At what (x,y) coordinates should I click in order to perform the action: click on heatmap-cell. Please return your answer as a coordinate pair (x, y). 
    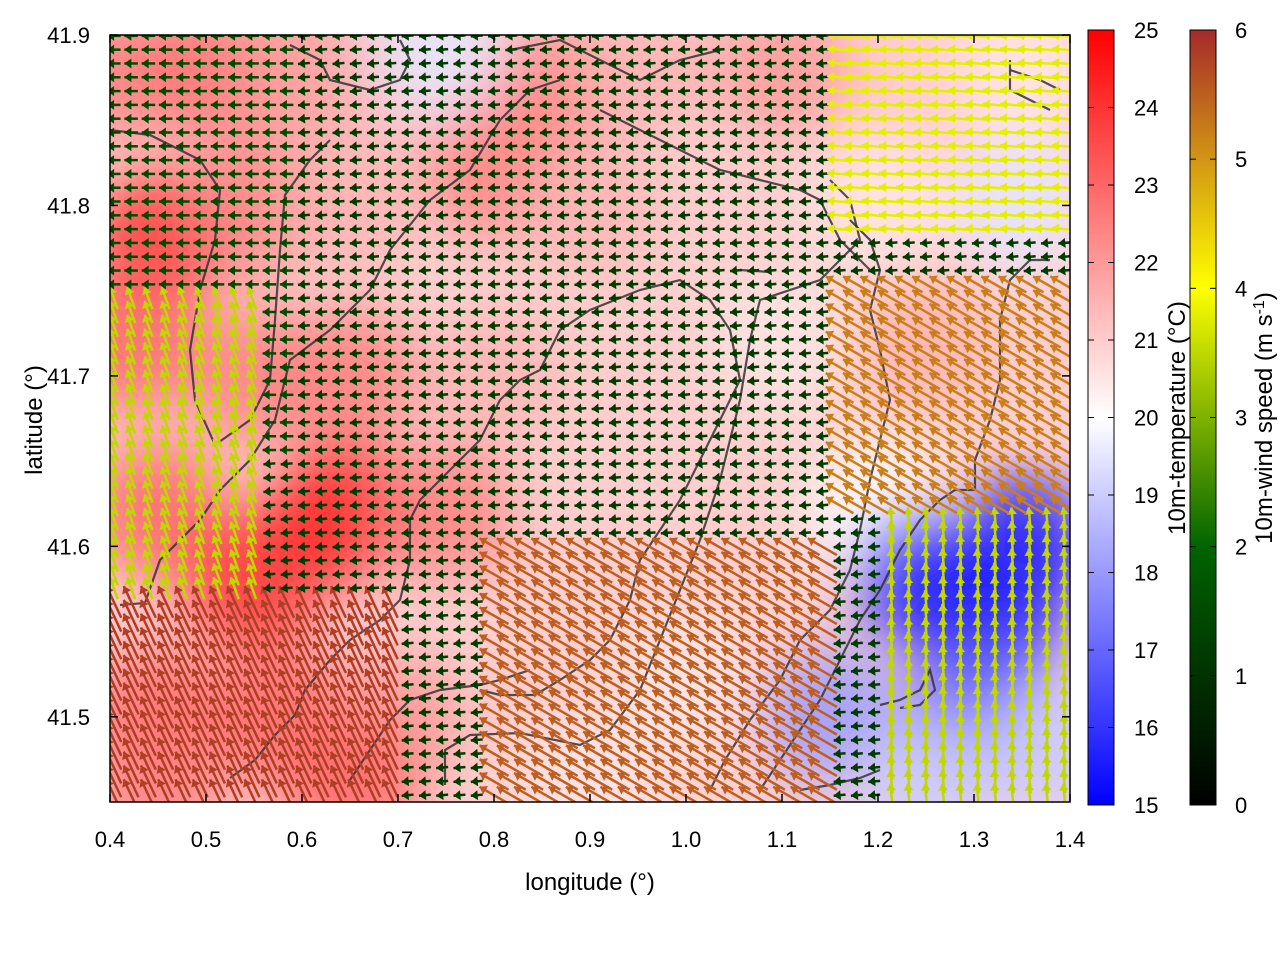
    Looking at the image, I should click on (782, 87).